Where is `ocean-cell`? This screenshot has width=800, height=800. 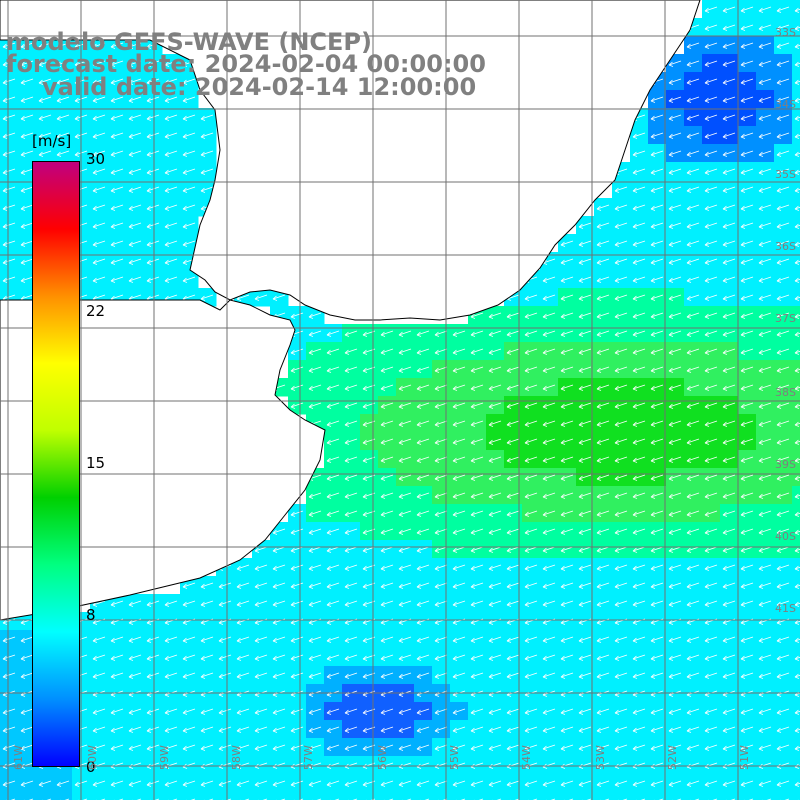
ocean-cell is located at coordinates (796, 441).